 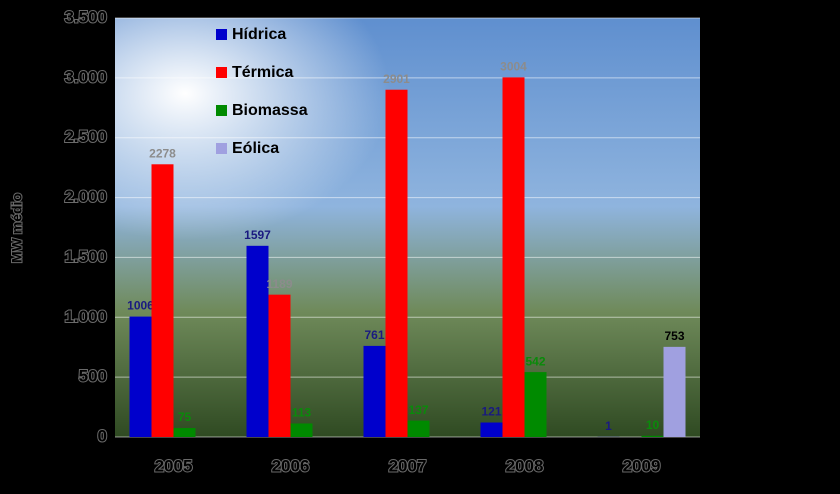 I want to click on y-axis-label: MW médio, so click(x=17, y=228).